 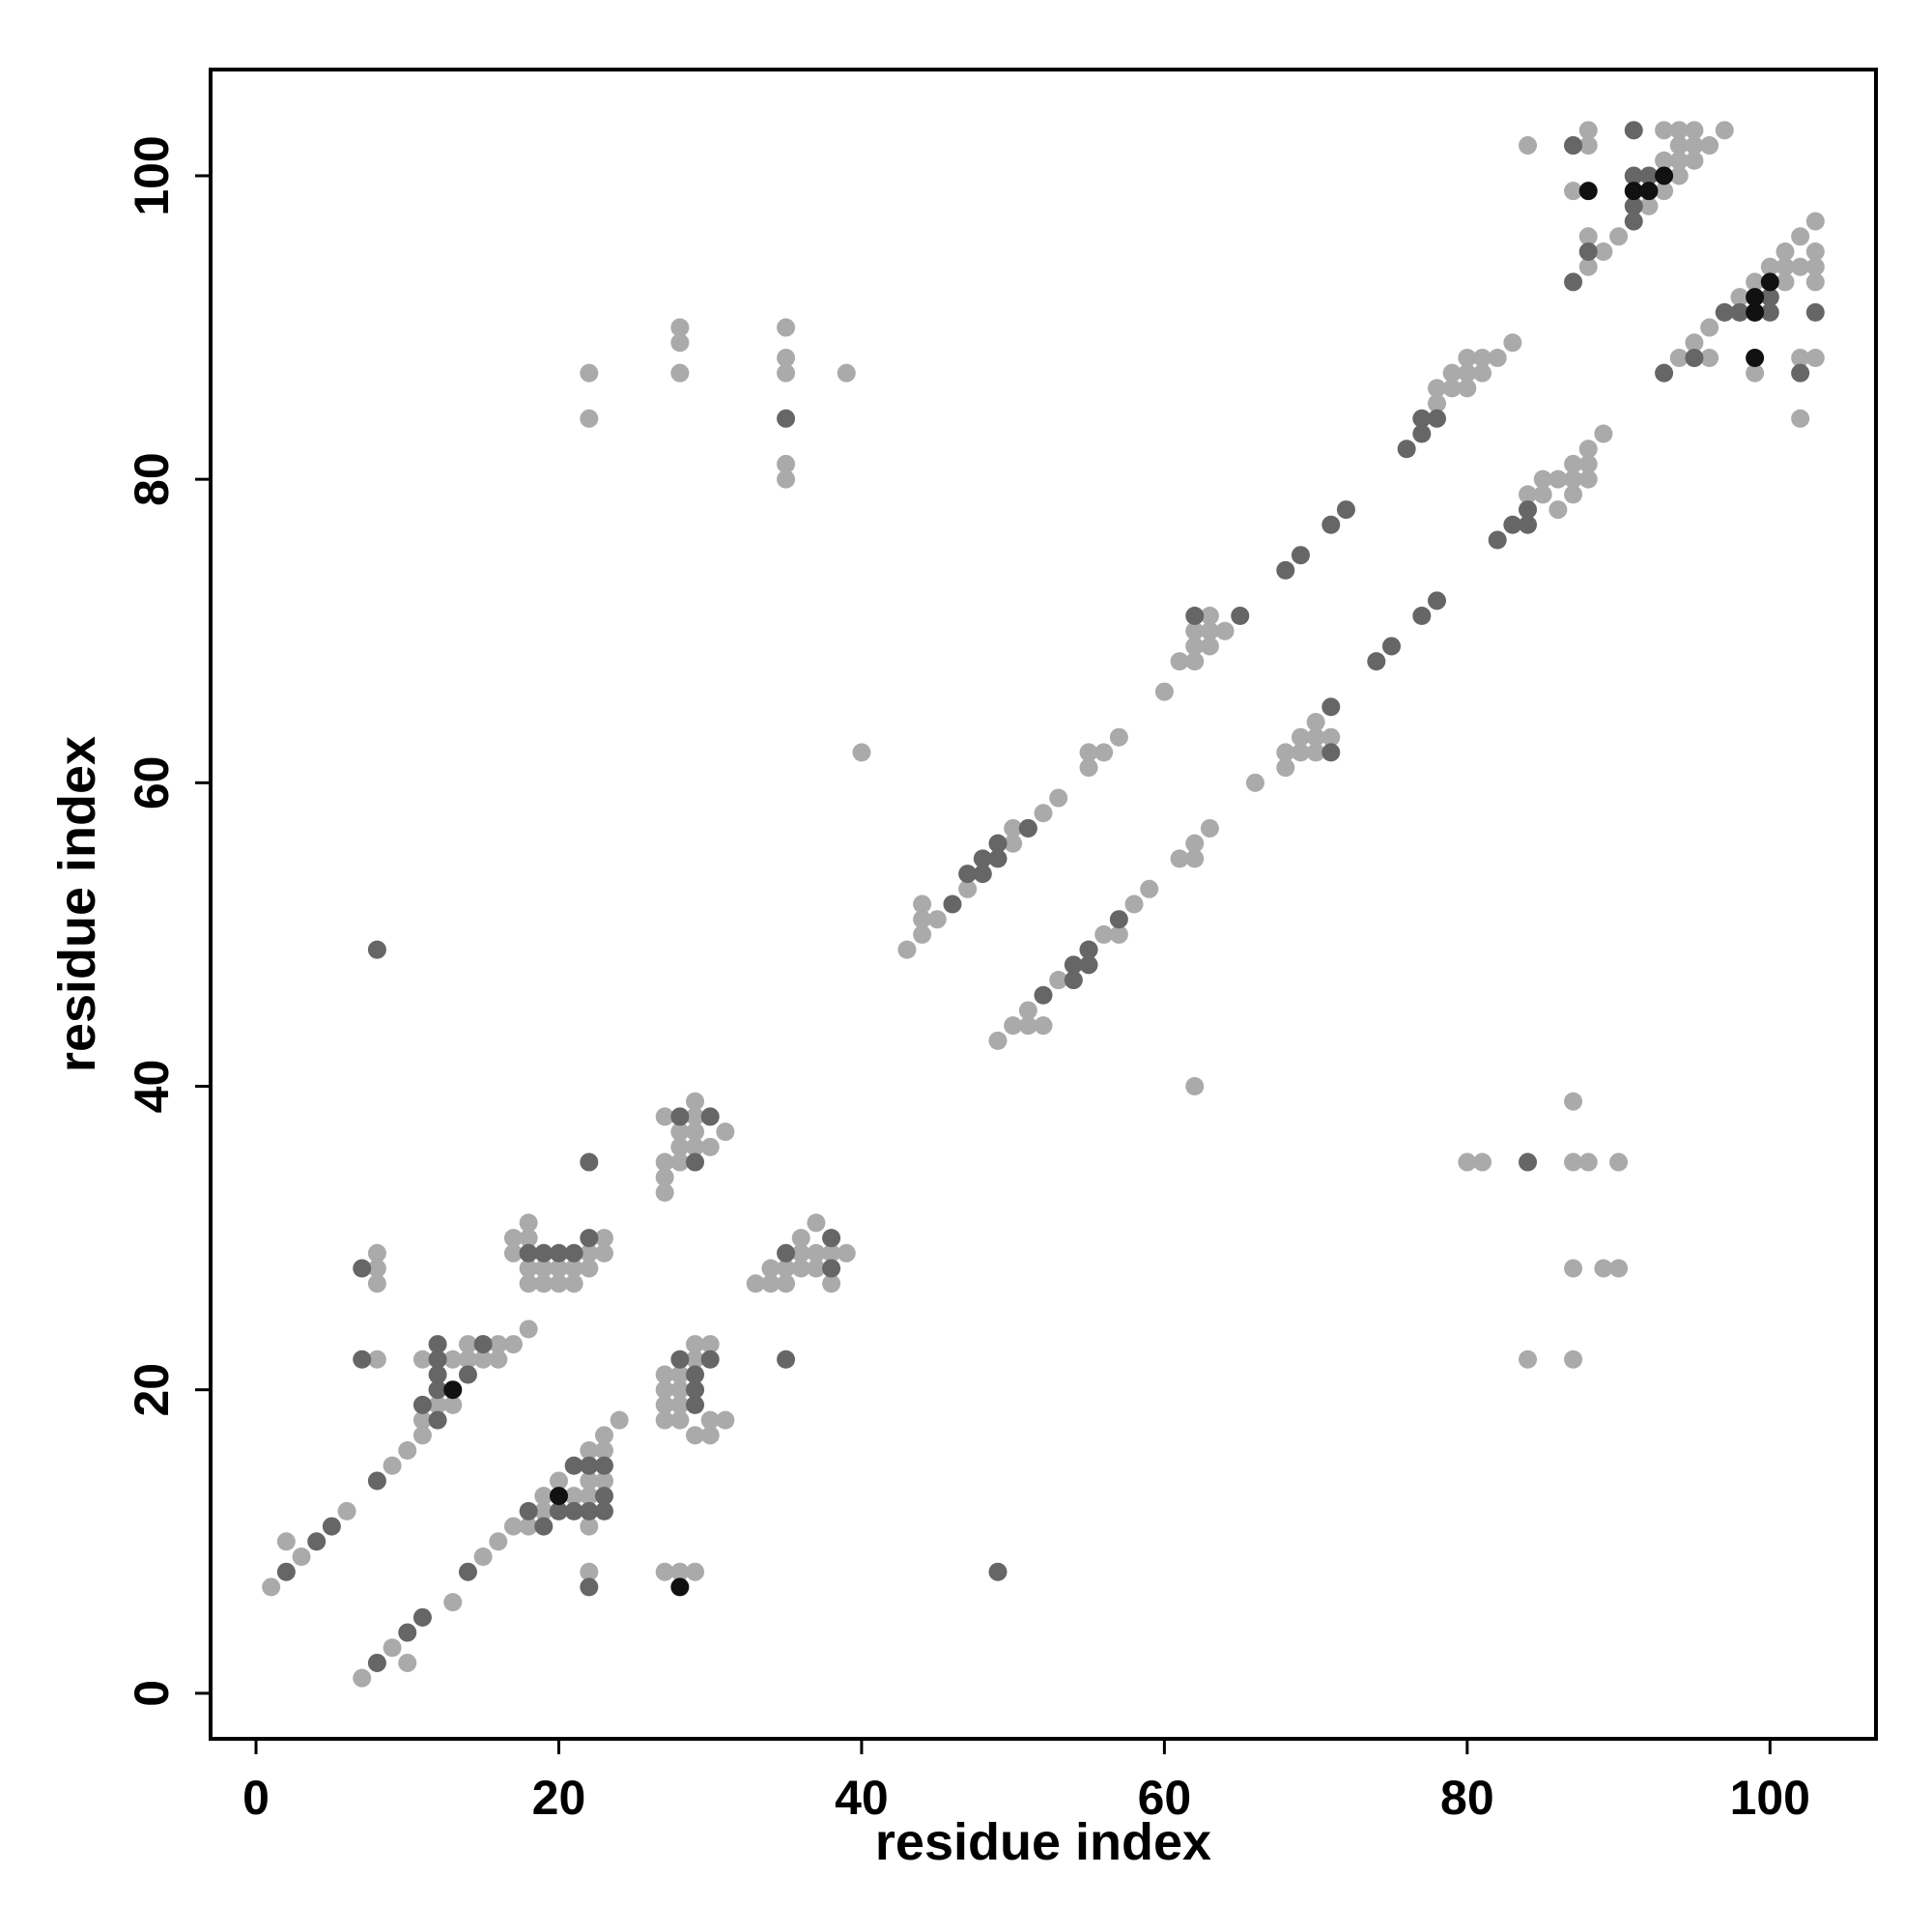 I want to click on x-axis: 0 20 40 60 80 100, so click(x=1026, y=1782).